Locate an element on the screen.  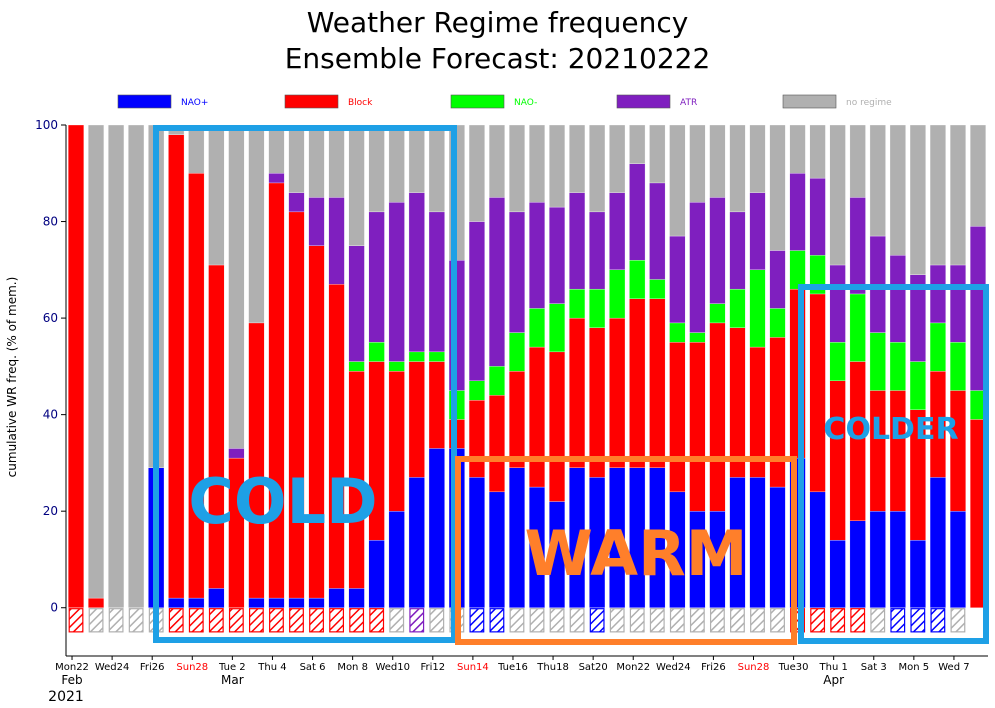
year-label: 2021 is located at coordinates (66, 697).